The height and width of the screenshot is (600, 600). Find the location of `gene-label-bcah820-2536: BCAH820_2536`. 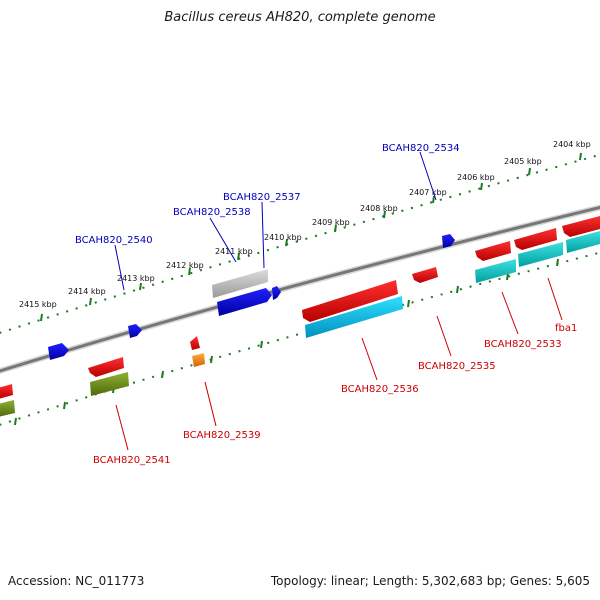

gene-label-bcah820-2536: BCAH820_2536 is located at coordinates (380, 389).